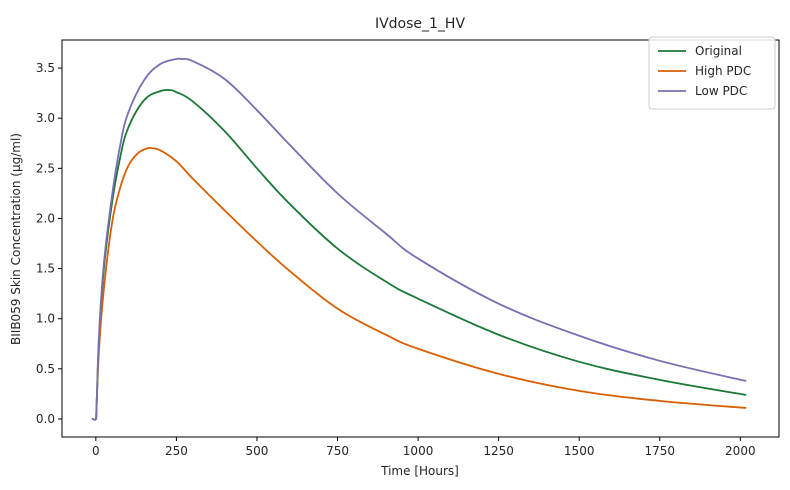 Image resolution: width=790 pixels, height=490 pixels. I want to click on x-axis-label: Time [Hours], so click(419, 471).